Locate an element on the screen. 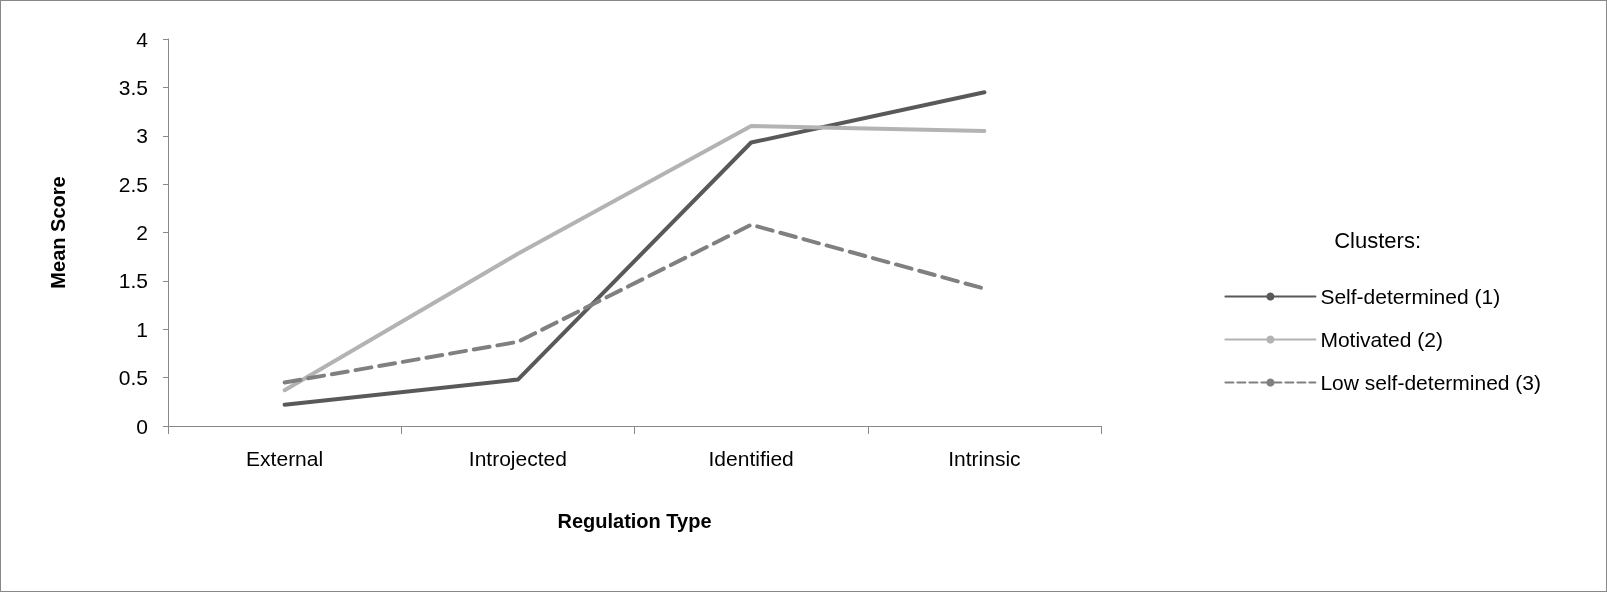 This screenshot has height=592, width=1607. legend-label: Self-determined (1) is located at coordinates (1410, 296).